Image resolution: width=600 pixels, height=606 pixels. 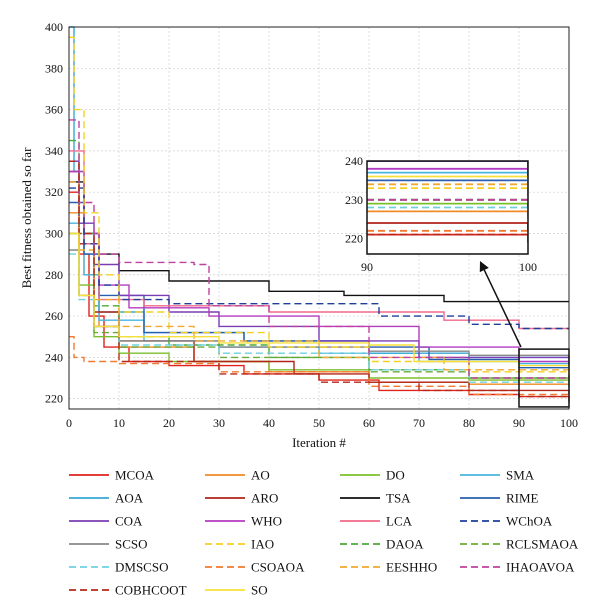 I want to click on legend-label-aoa: AOA, so click(x=129, y=498).